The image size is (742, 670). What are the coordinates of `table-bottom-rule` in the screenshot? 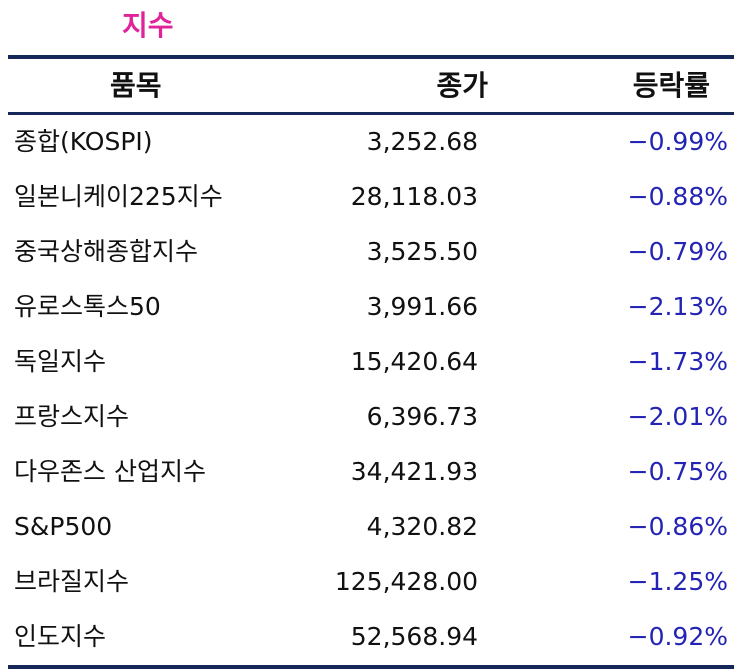 It's located at (371, 667).